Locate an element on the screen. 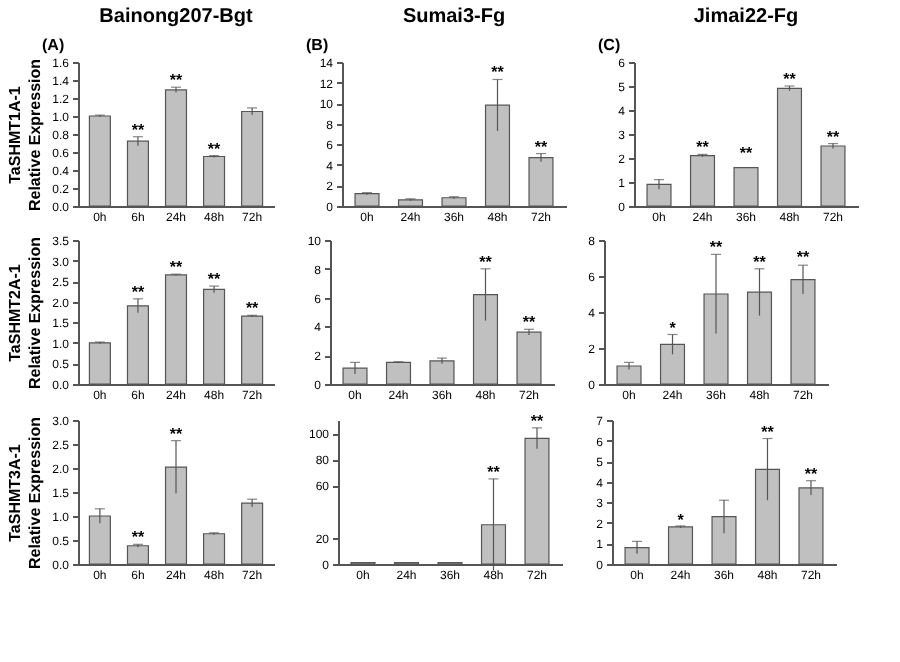  chart-title: Sumai3-Fg is located at coordinates (454, 17).